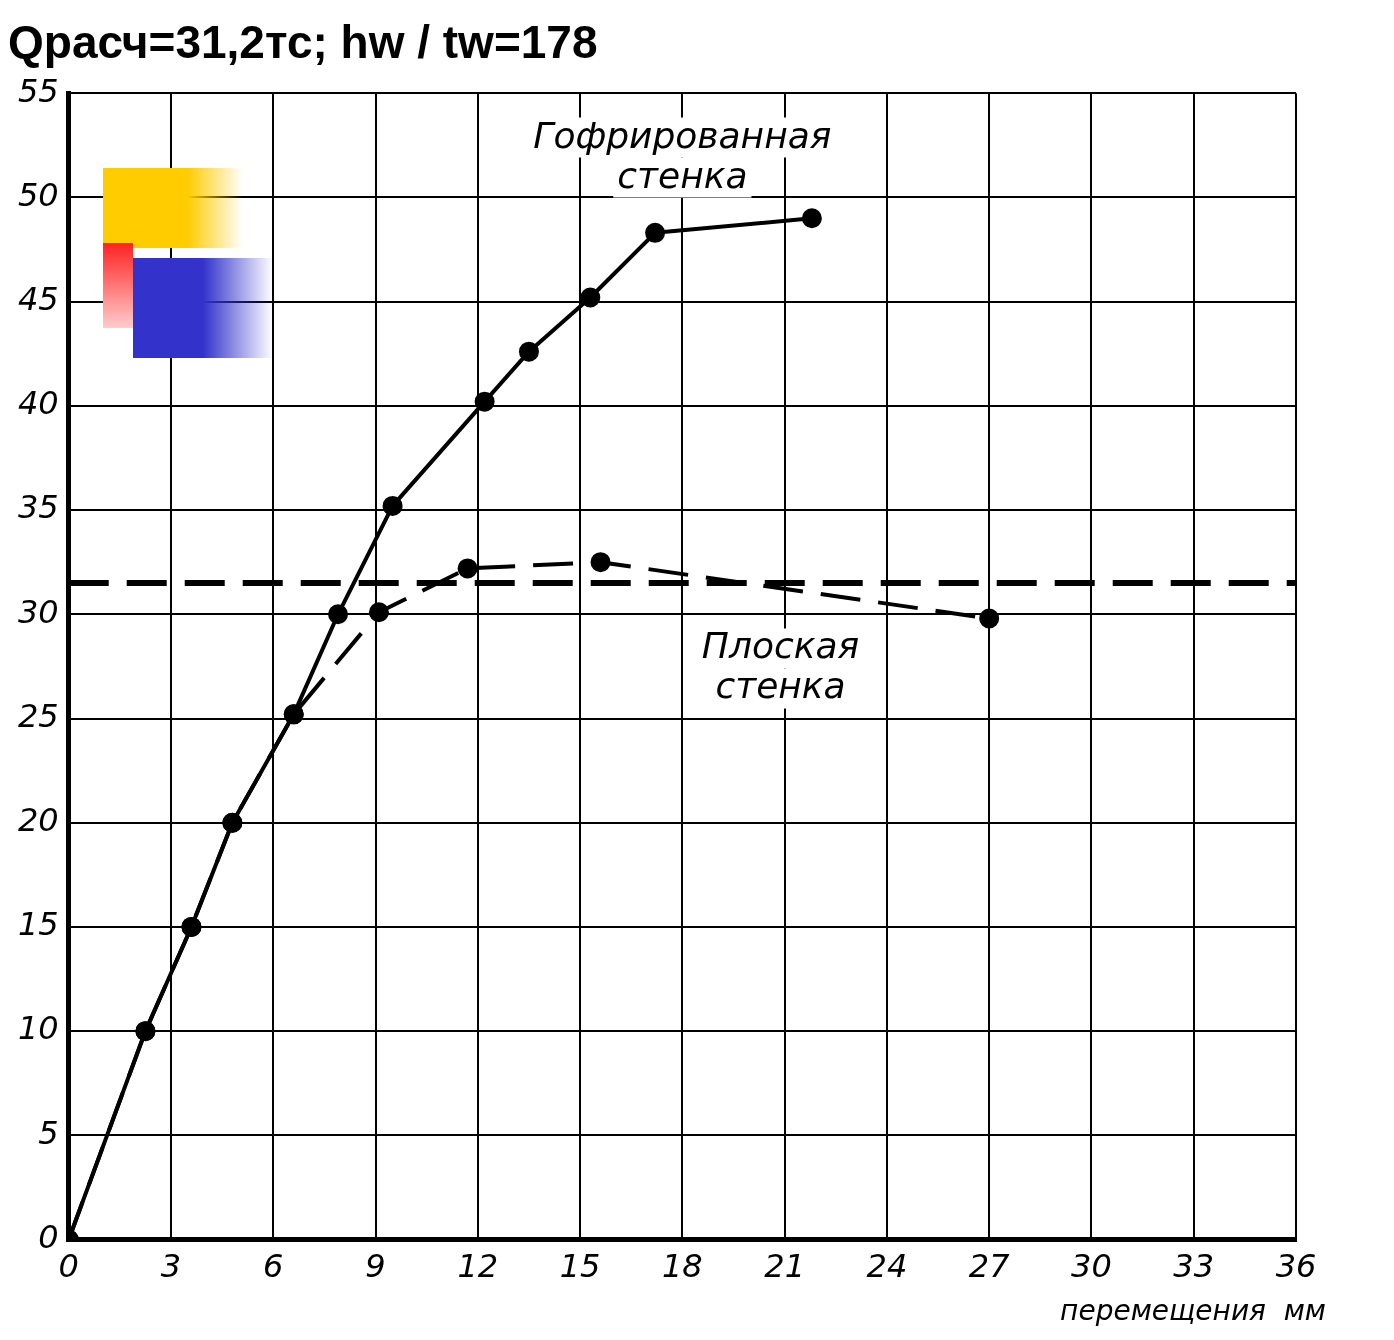  Describe the element at coordinates (780, 666) in the screenshot. I see `series-label: Плоская стенка` at that location.